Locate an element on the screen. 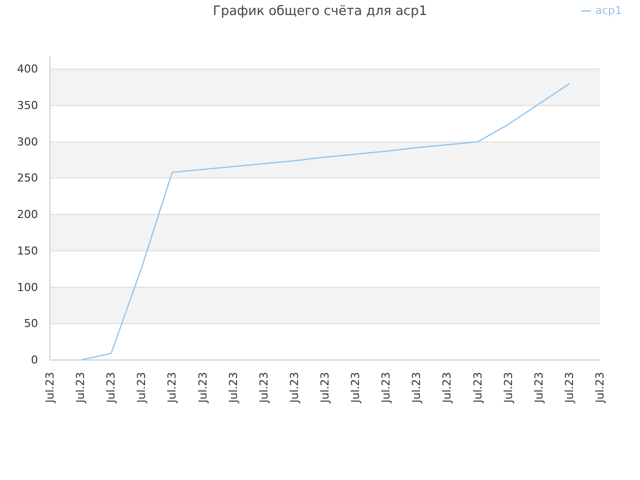 This screenshot has height=480, width=640. y-tick-label: 400 is located at coordinates (27, 69).